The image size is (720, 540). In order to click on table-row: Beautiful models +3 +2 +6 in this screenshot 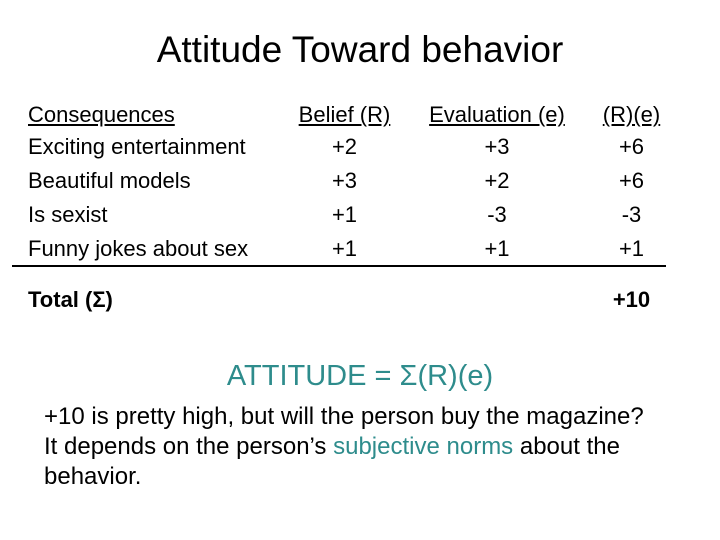, I will do `click(339, 181)`.